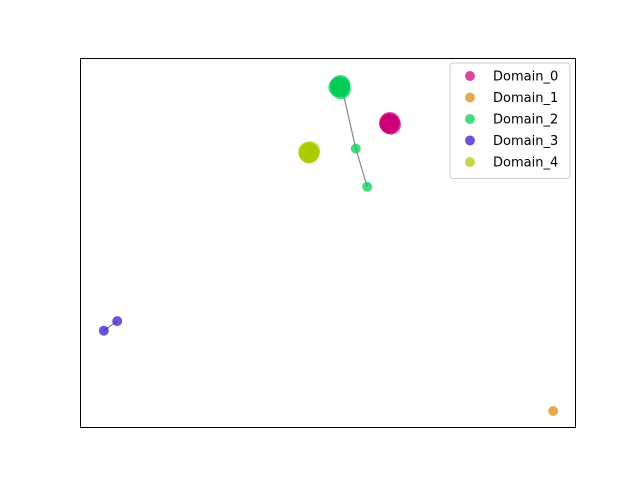 This screenshot has height=480, width=640. What do you see at coordinates (525, 141) in the screenshot?
I see `legend-label-domain-3: Domain_3` at bounding box center [525, 141].